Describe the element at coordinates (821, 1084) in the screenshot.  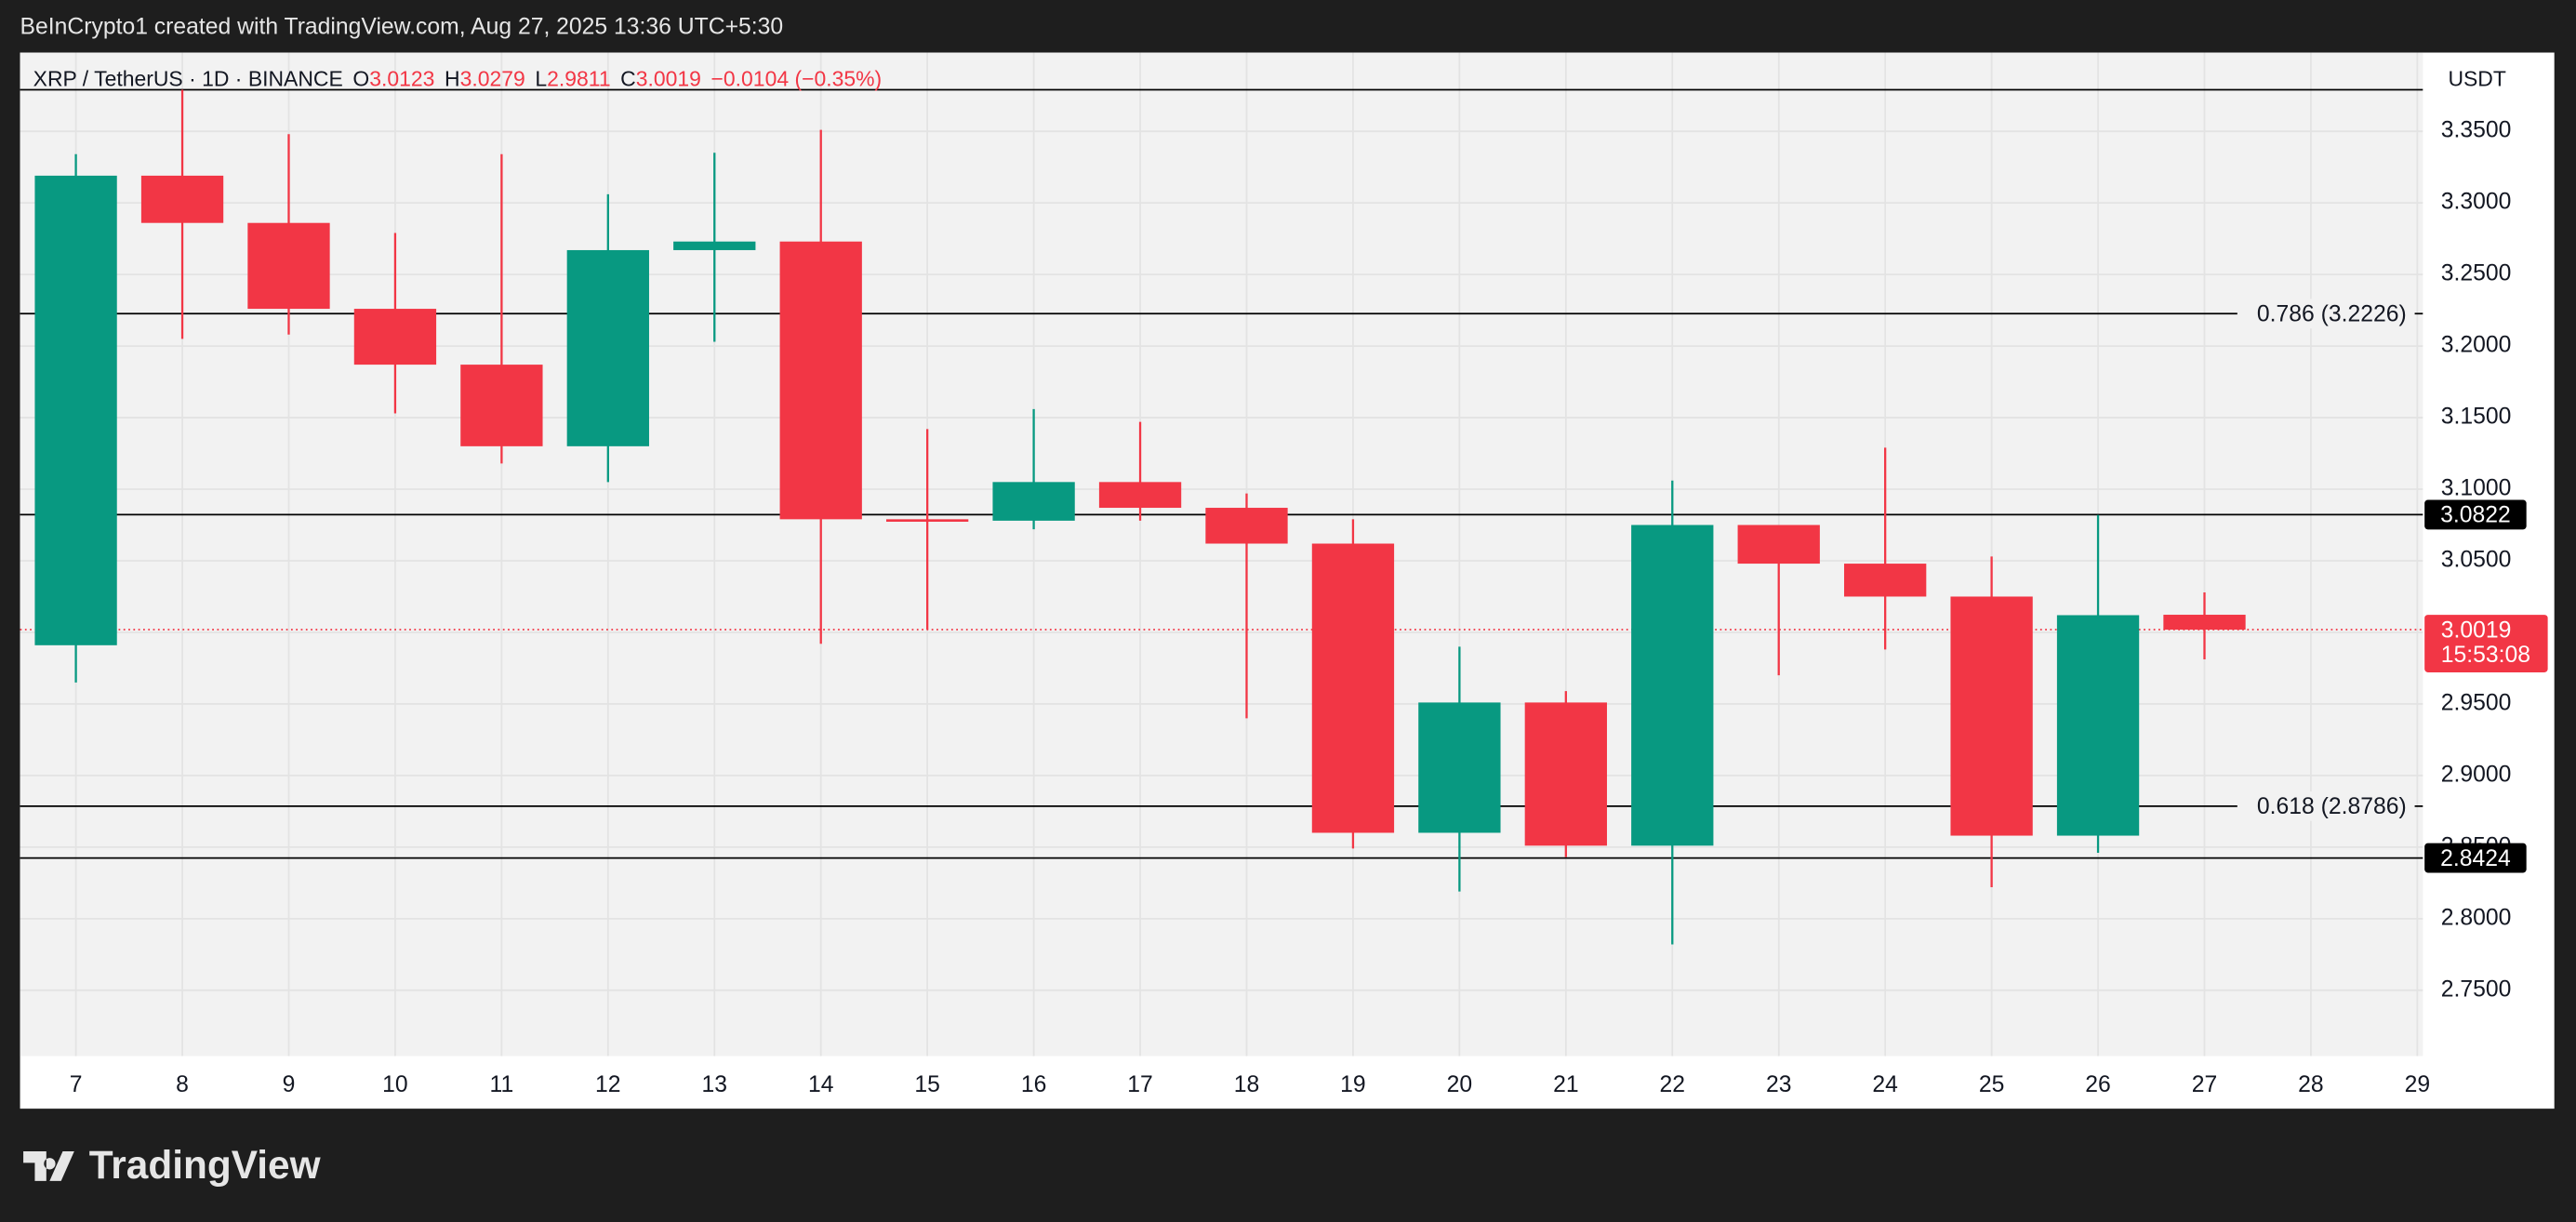
I see `x-tick-label: 14` at that location.